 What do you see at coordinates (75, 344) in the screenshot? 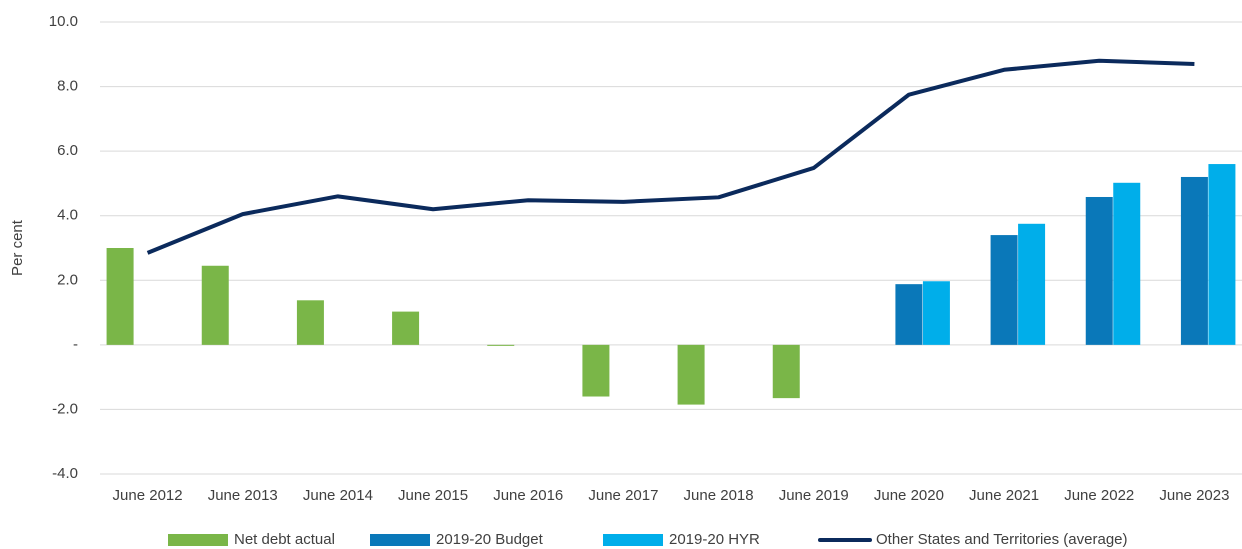
I see `y-tick-label: -` at bounding box center [75, 344].